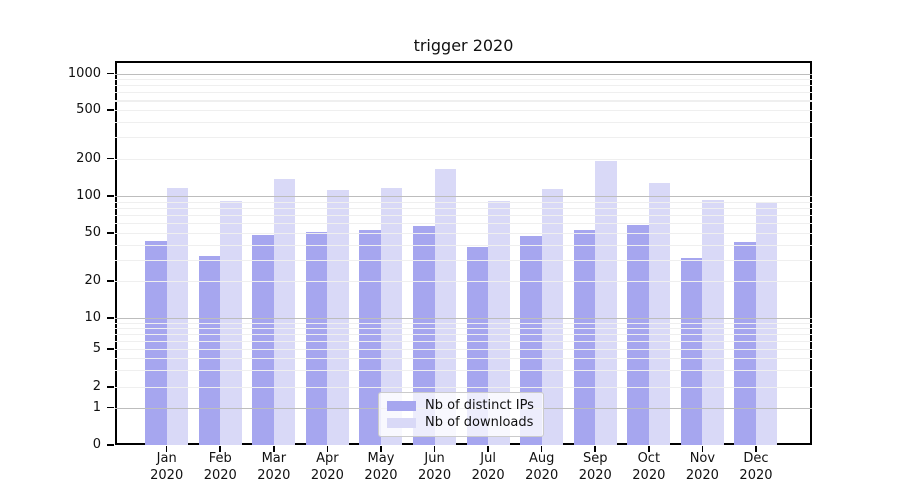 Image resolution: width=900 pixels, height=500 pixels. I want to click on x-tick-label-may: May 2020, so click(381, 467).